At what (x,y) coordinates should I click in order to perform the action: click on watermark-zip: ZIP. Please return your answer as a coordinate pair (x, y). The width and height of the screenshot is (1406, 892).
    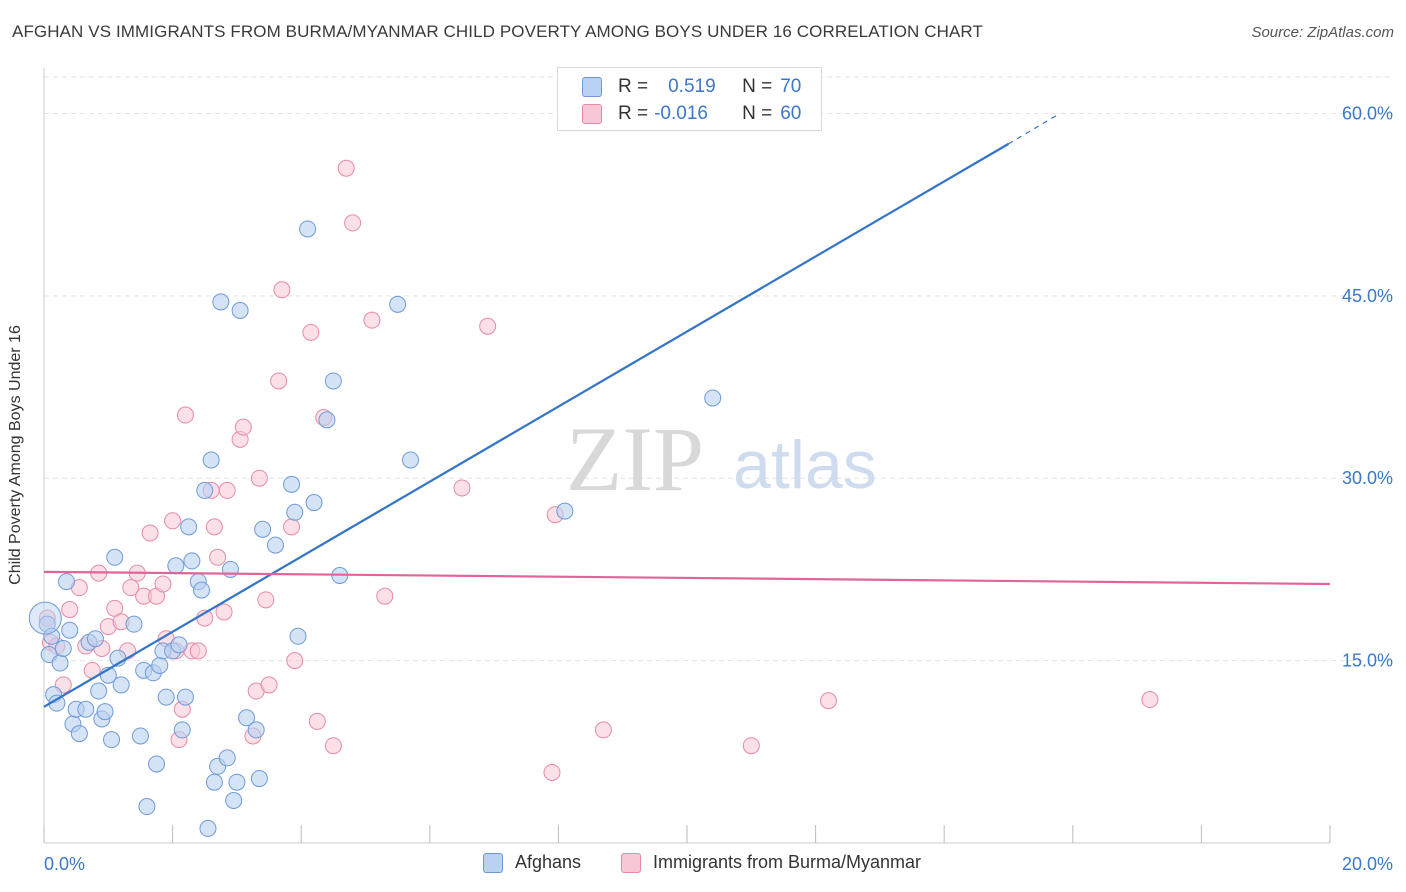
    Looking at the image, I should click on (635, 459).